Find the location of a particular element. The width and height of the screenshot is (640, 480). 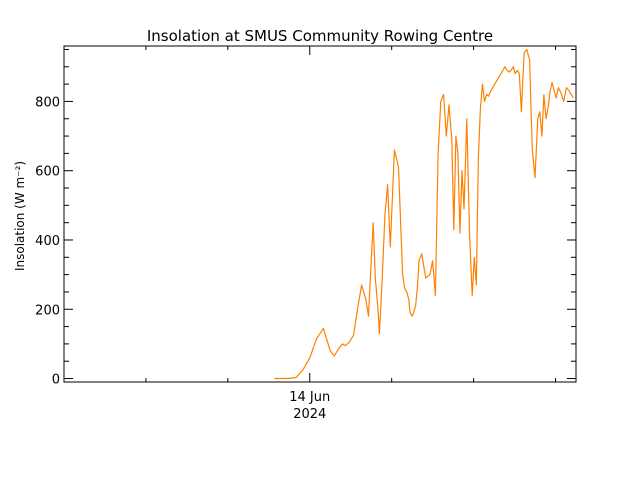

x-tick-label-date: 14 Jun is located at coordinates (309, 397).